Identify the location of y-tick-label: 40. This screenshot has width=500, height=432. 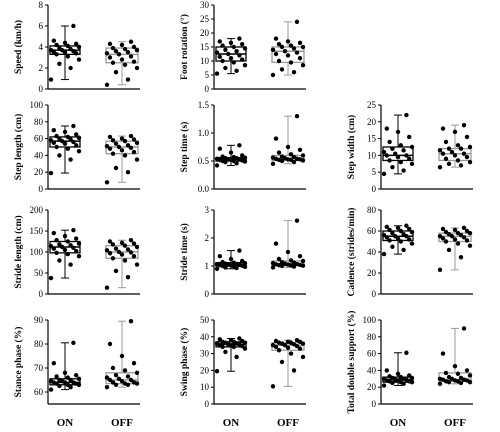
(372, 252).